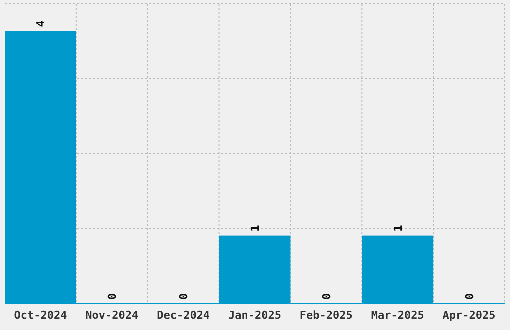 This screenshot has height=330, width=510. I want to click on x-tick-label: Dec-2024, so click(183, 315).